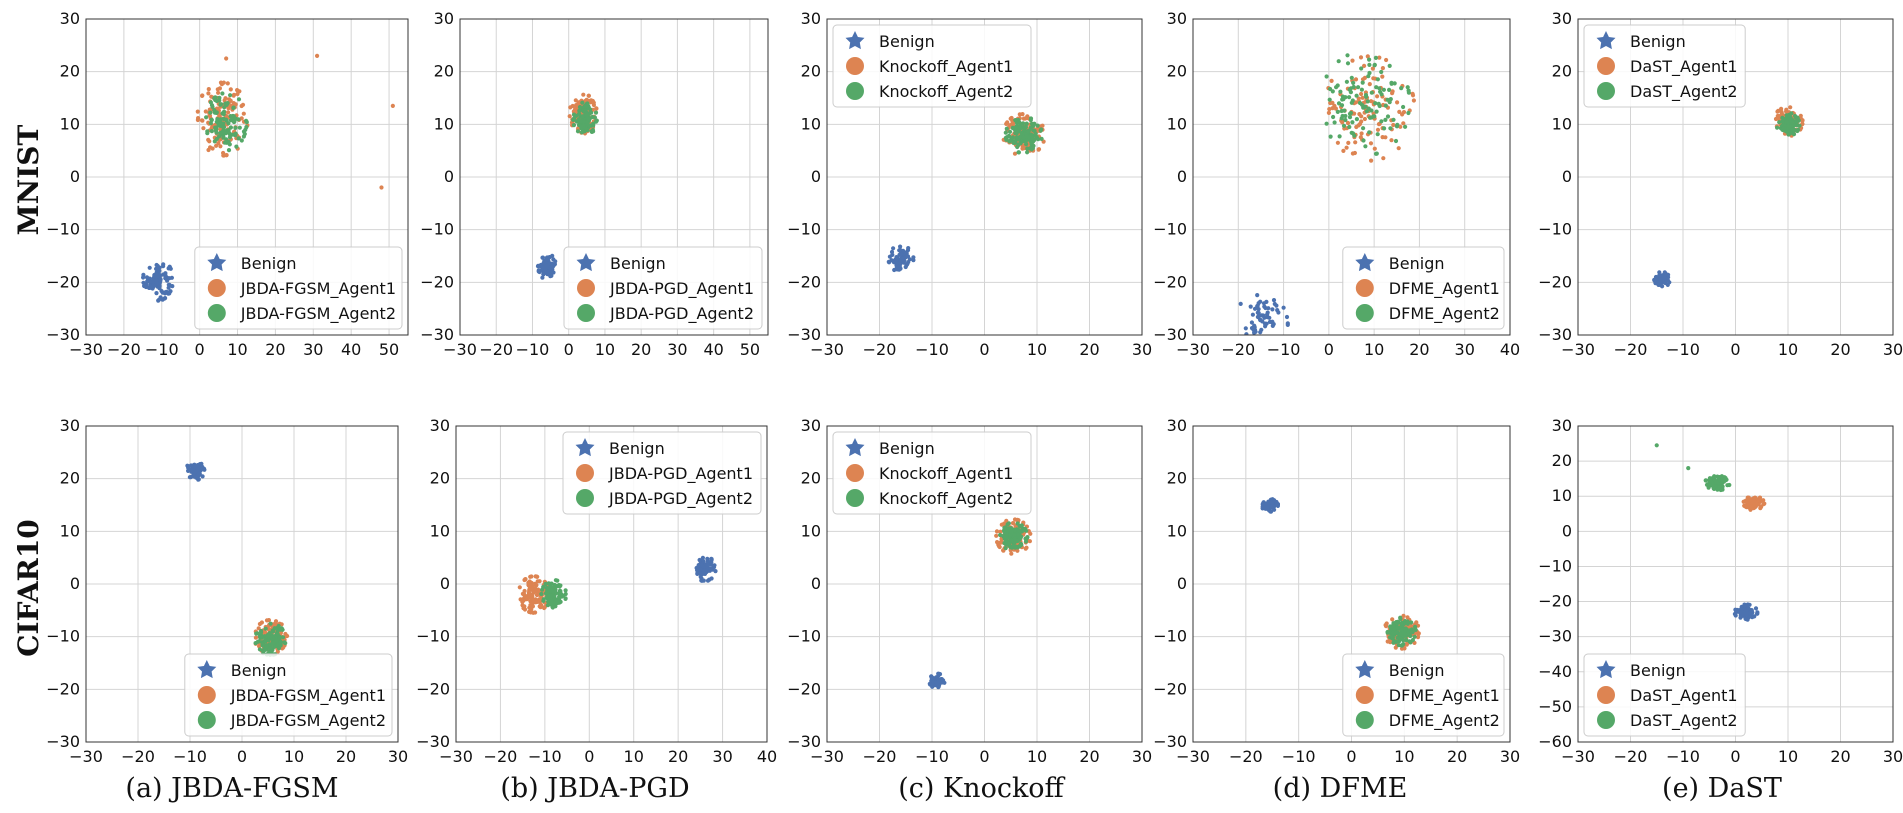  I want to click on points-layer, so click(980, 603).